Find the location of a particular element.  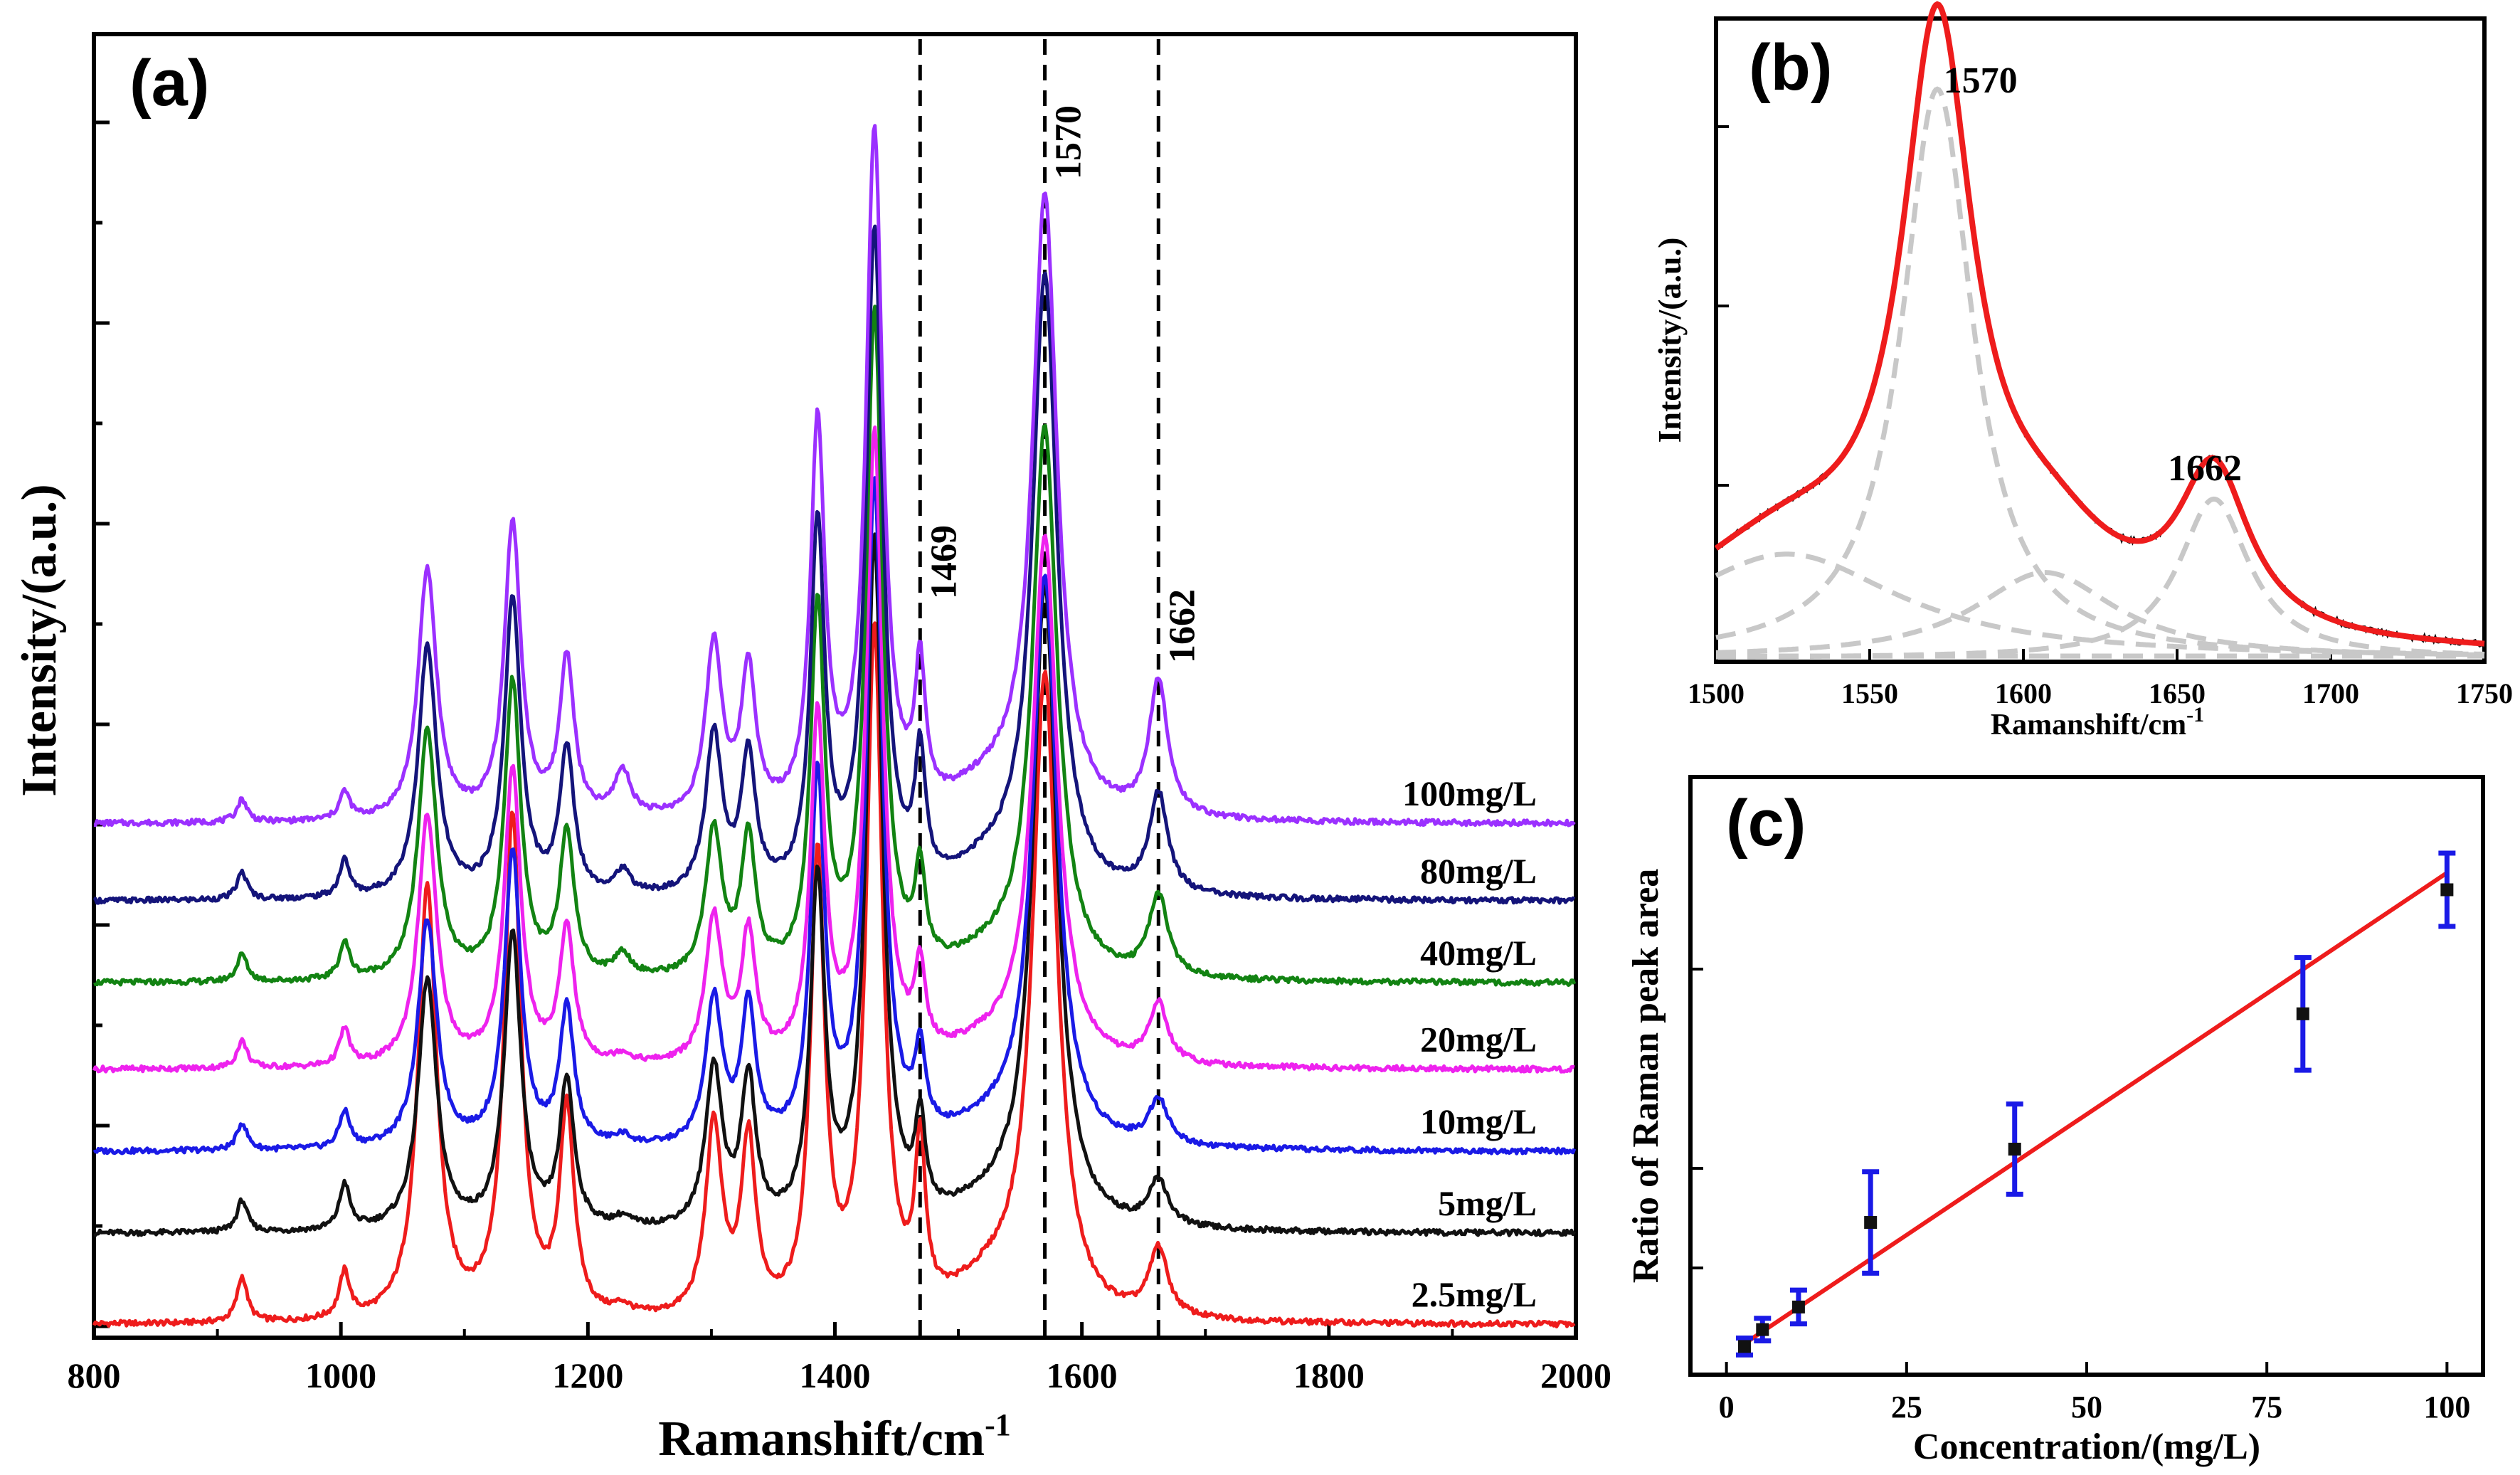

series-label-100mg-l: 100mg/L is located at coordinates (1469, 793).